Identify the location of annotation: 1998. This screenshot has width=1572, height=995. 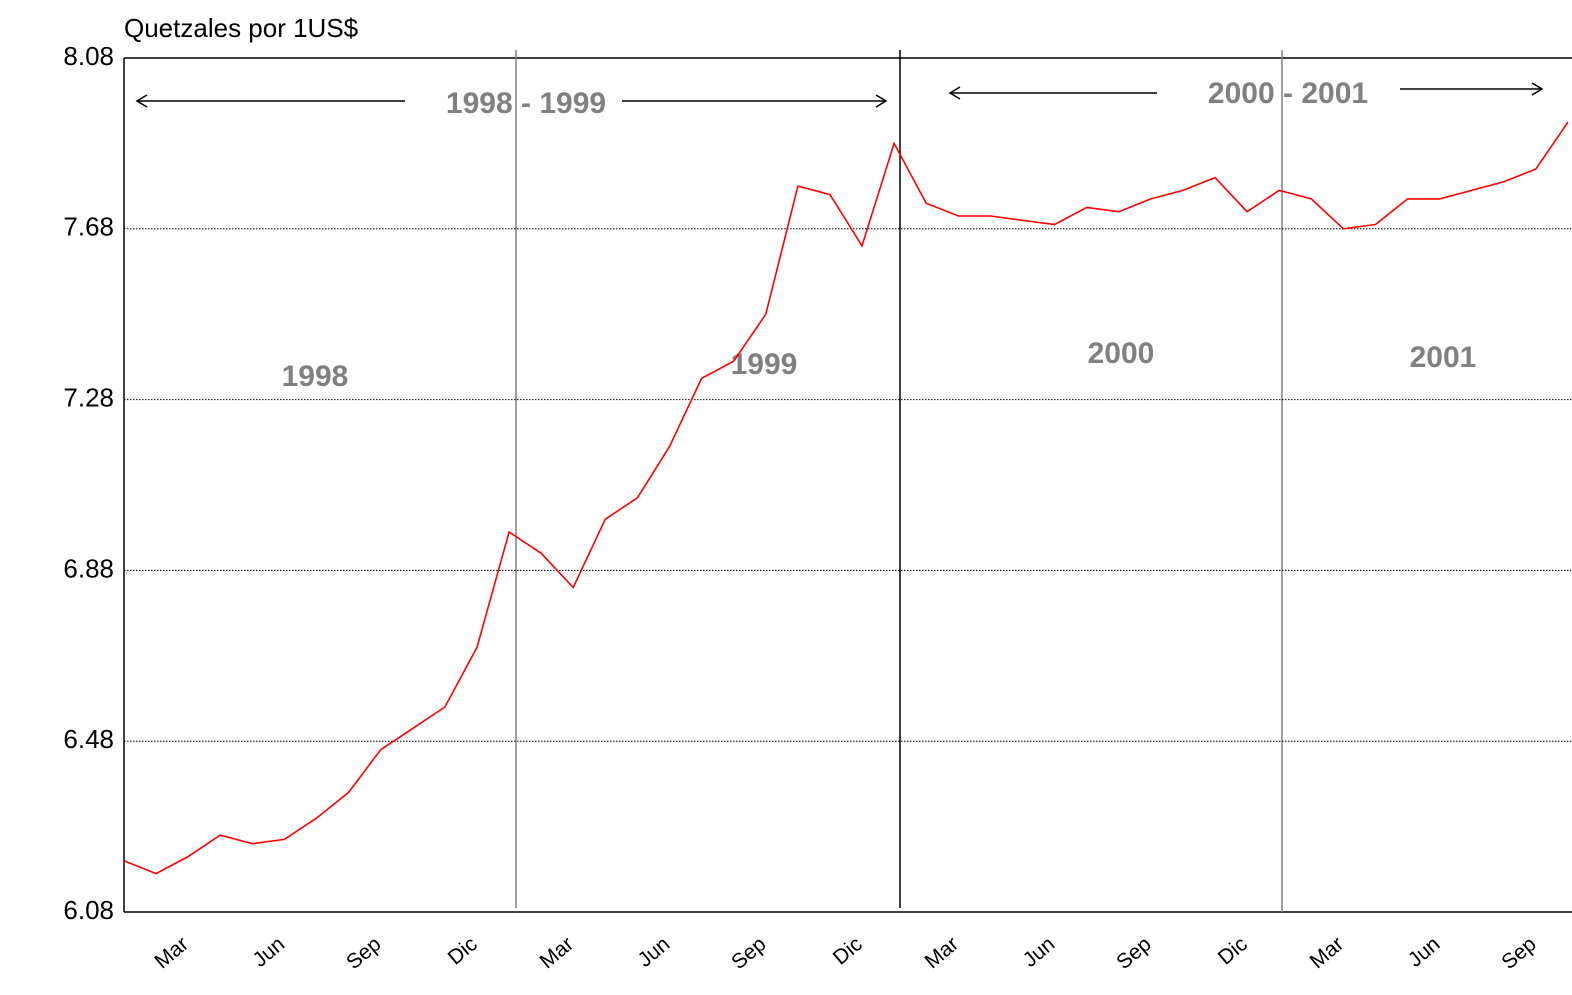
(315, 376).